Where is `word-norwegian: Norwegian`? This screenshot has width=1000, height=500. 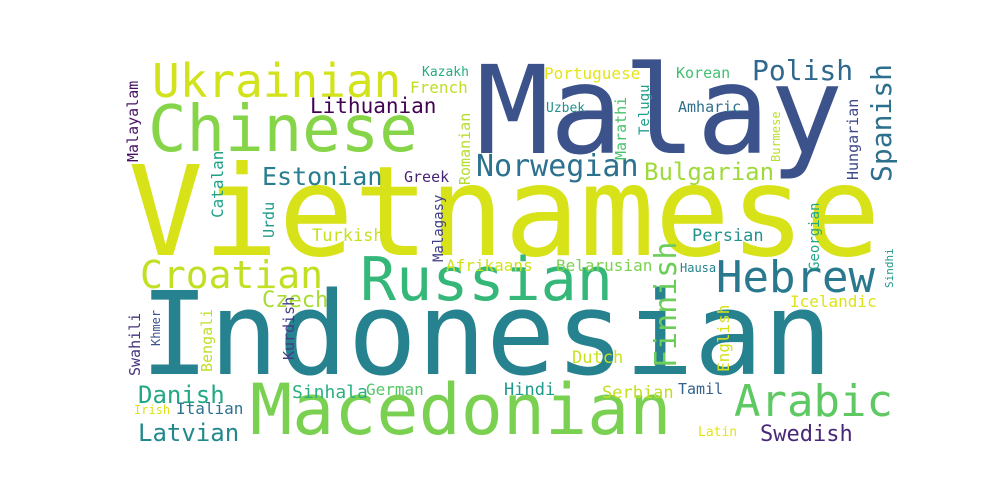
word-norwegian: Norwegian is located at coordinates (557, 166).